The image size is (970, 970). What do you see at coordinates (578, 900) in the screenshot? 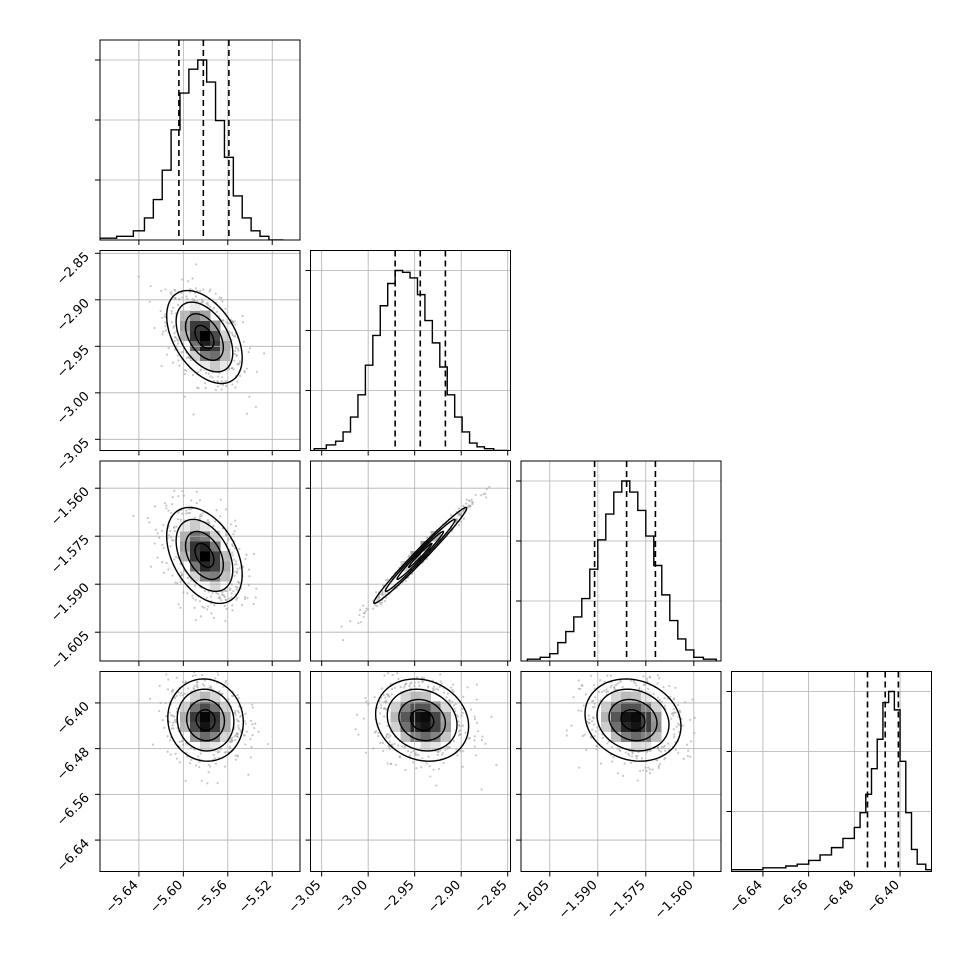
I see `x-tick-label: −1.590` at bounding box center [578, 900].